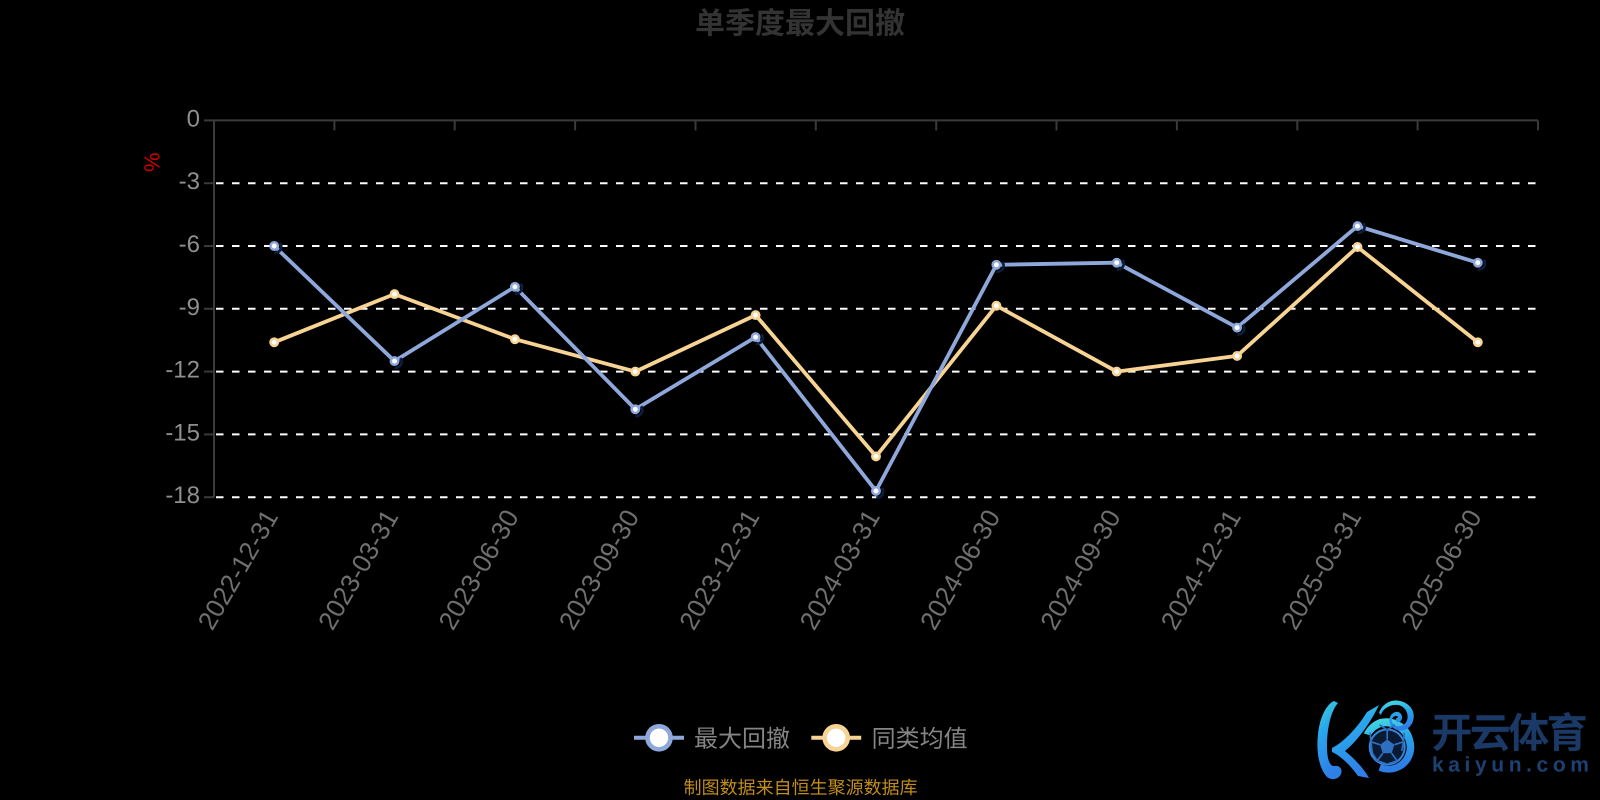 The image size is (1600, 800). What do you see at coordinates (182, 370) in the screenshot?
I see `svg-text: -12` at bounding box center [182, 370].